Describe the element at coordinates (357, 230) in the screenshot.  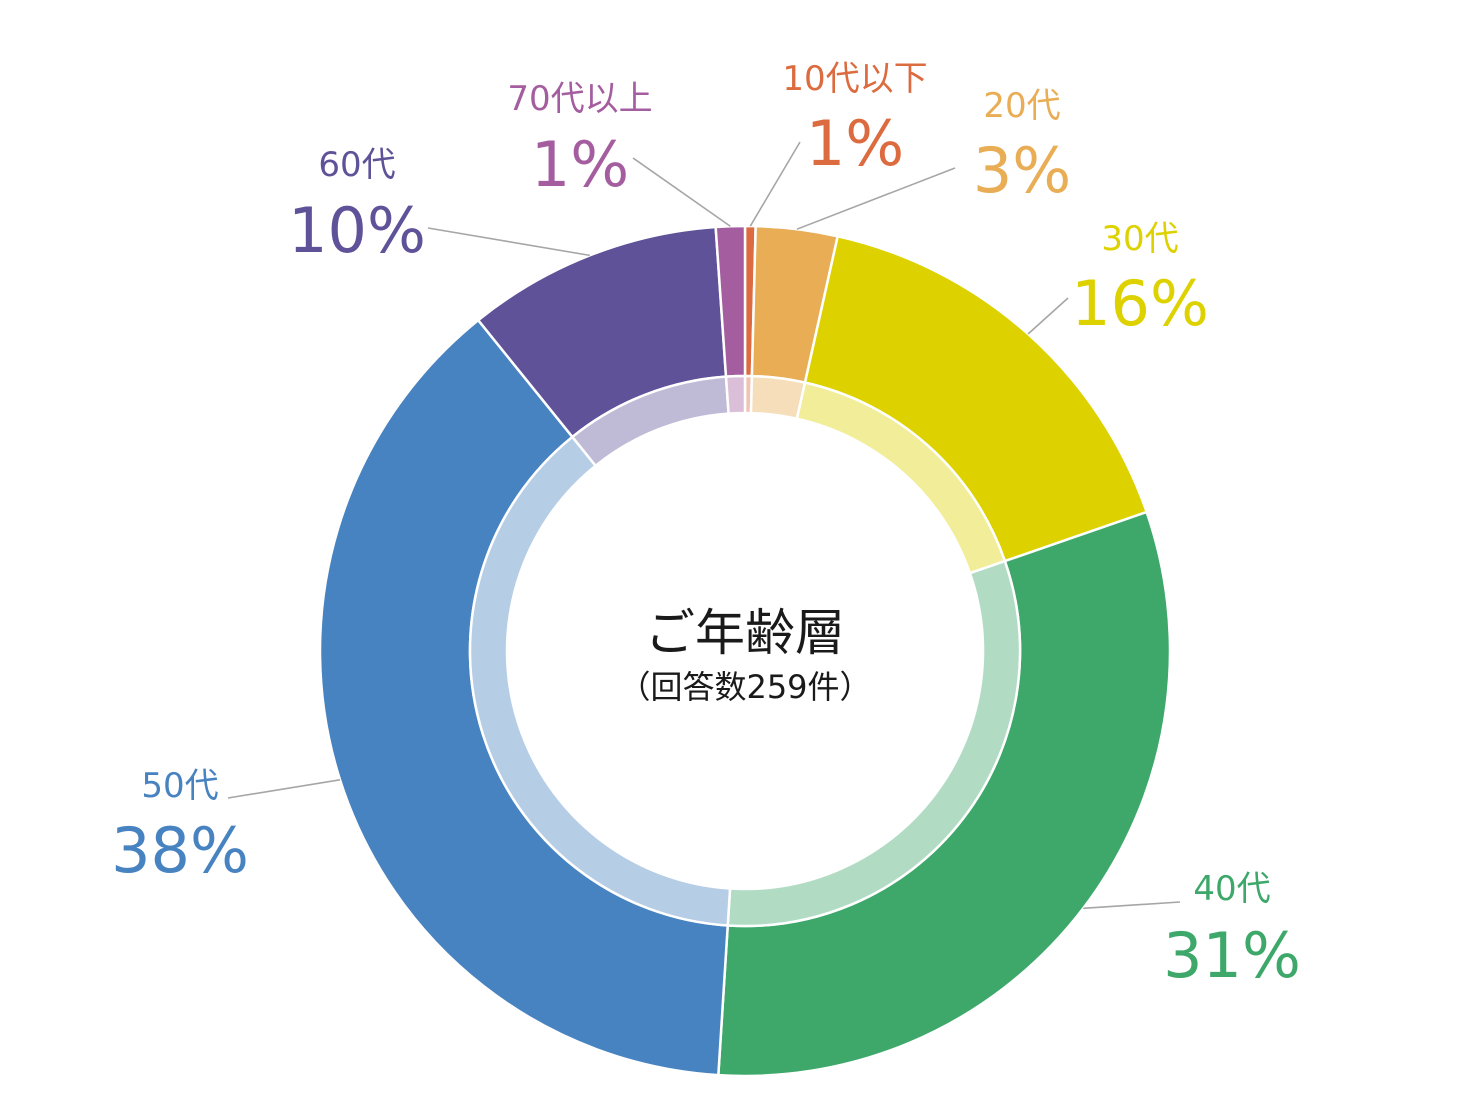
I see `slice-percent-label-6: 10%` at that location.